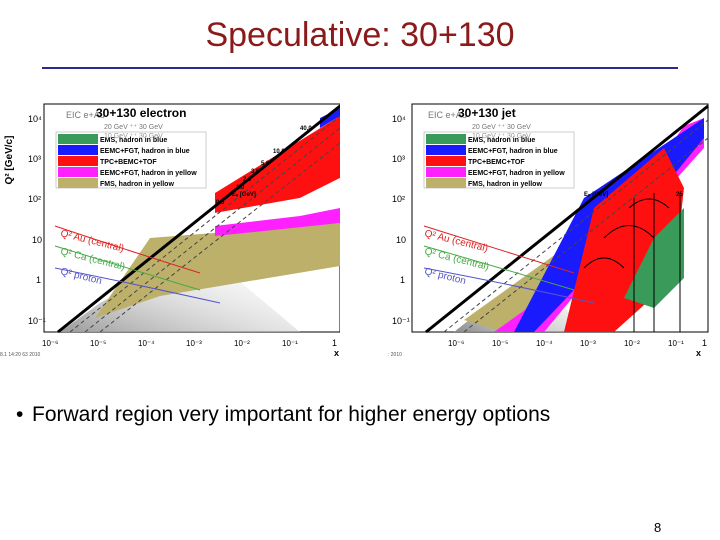 The image size is (720, 540). Describe the element at coordinates (277, 164) in the screenshot. I see `red-band` at that location.